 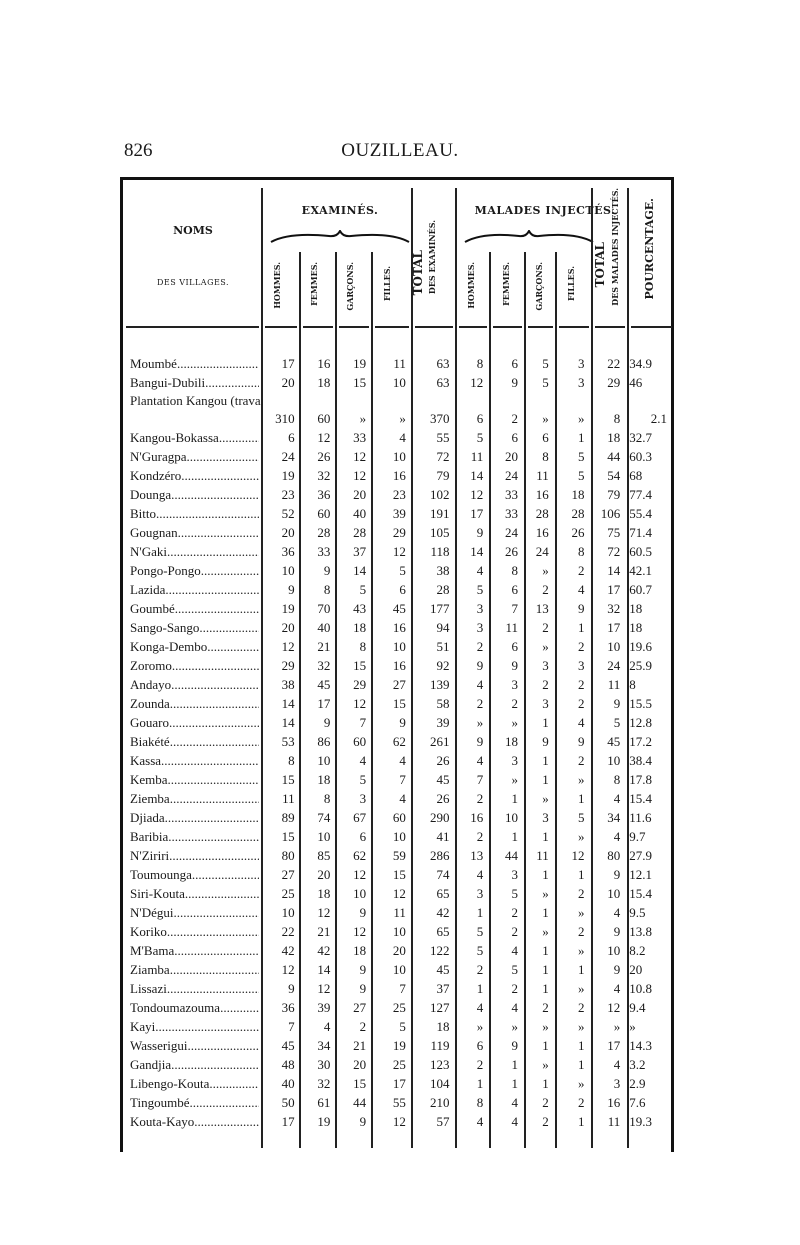 What do you see at coordinates (515, 703) in the screenshot?
I see `malades-femmes-cell: 2` at bounding box center [515, 703].